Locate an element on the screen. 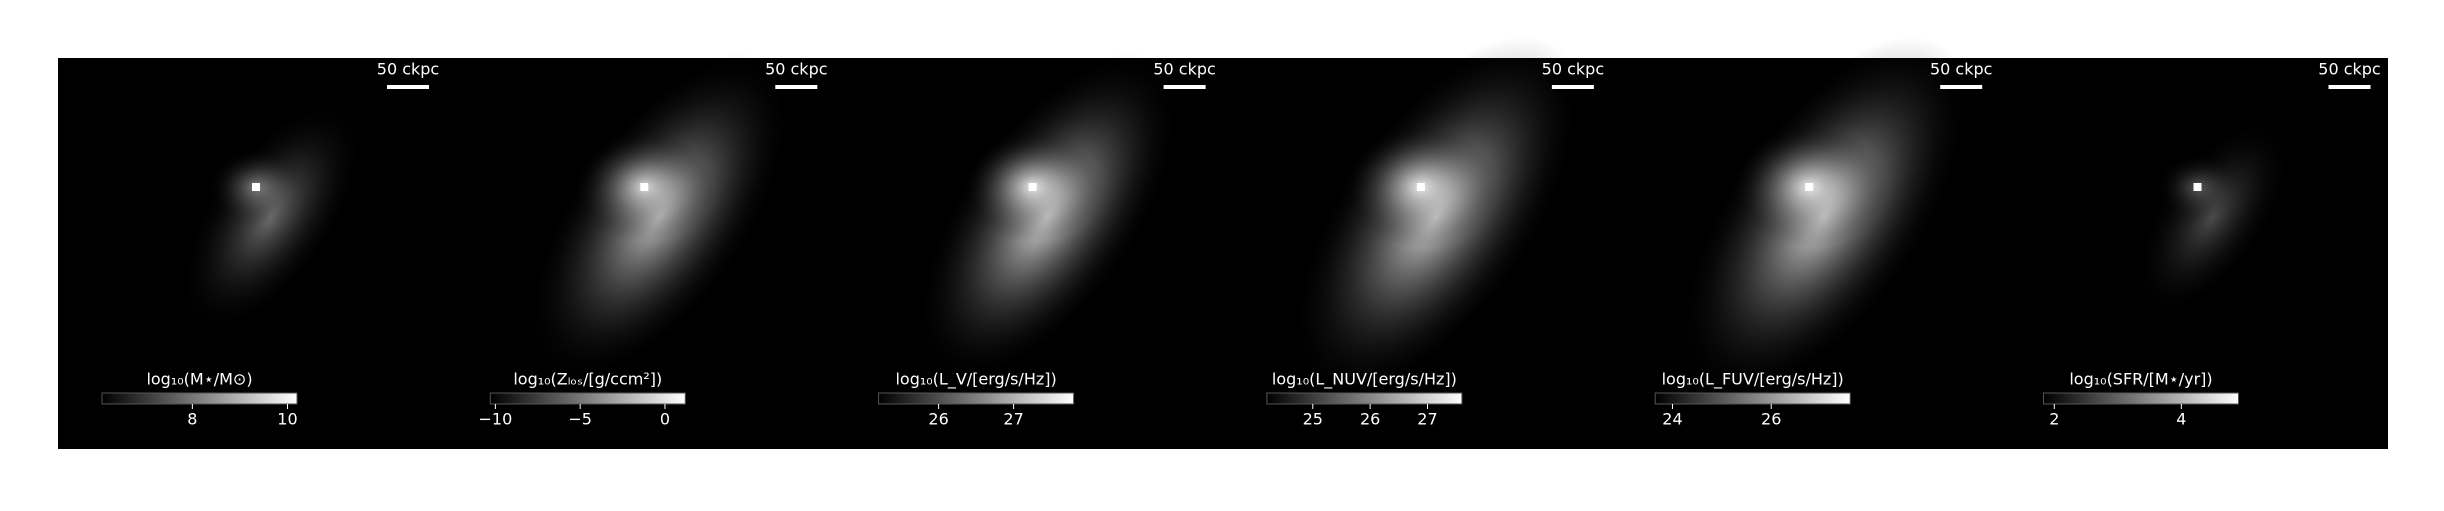 Image resolution: width=2444 pixels, height=511 pixels. colorbar-label: log₁₀(Zₗₒₛ/[g/ccm²]) is located at coordinates (587, 379).